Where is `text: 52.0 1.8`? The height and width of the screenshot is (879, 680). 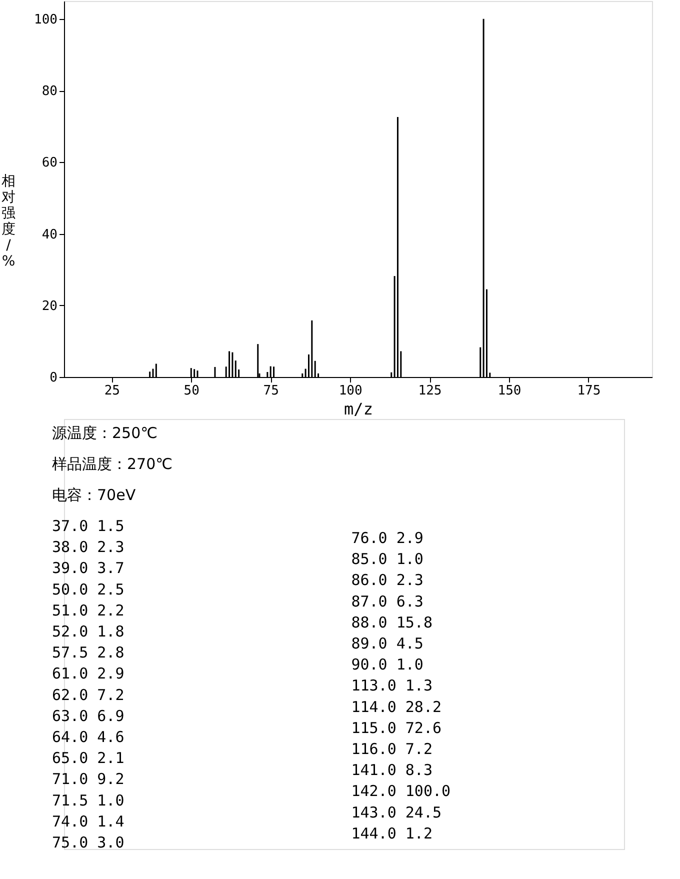 text: 52.0 1.8 is located at coordinates (88, 631).